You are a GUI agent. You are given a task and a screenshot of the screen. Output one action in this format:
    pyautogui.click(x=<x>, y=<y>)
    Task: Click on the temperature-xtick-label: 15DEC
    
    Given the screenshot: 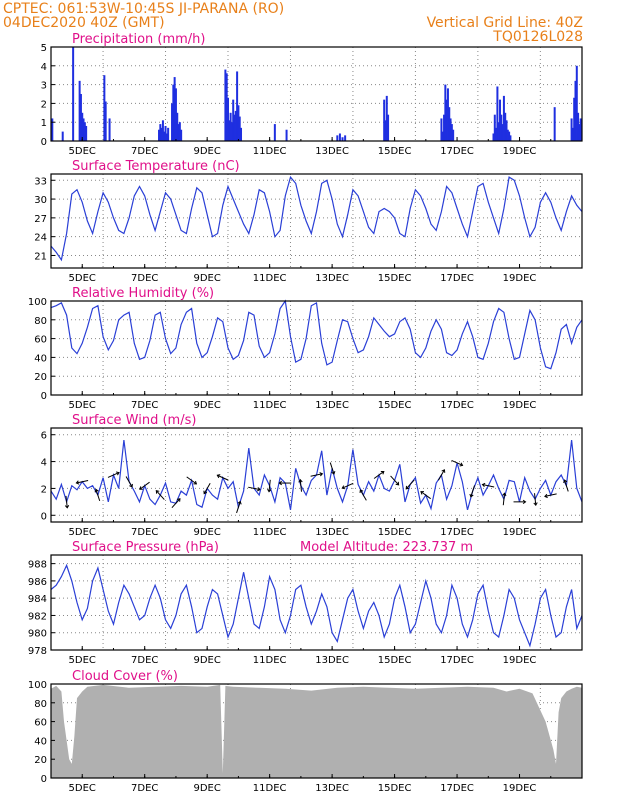 What is the action you would take?
    pyautogui.click(x=395, y=278)
    